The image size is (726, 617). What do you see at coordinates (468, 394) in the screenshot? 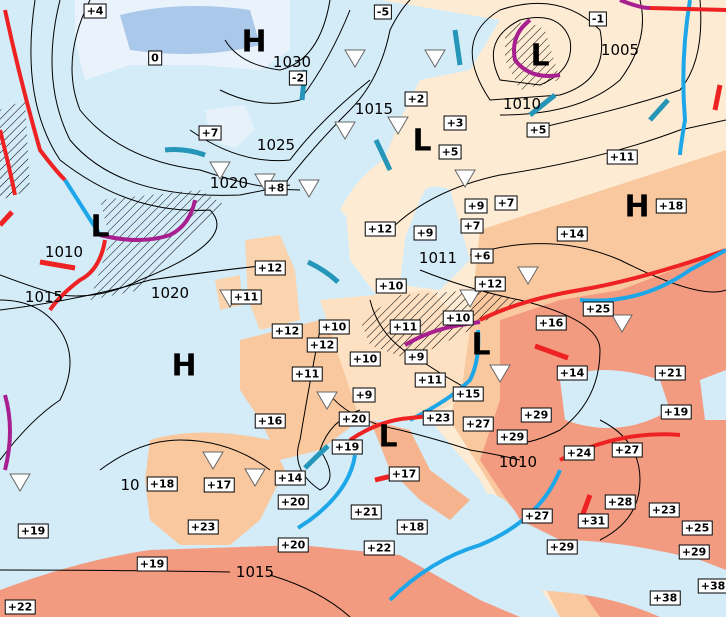
I see `temperature-label: +15` at bounding box center [468, 394].